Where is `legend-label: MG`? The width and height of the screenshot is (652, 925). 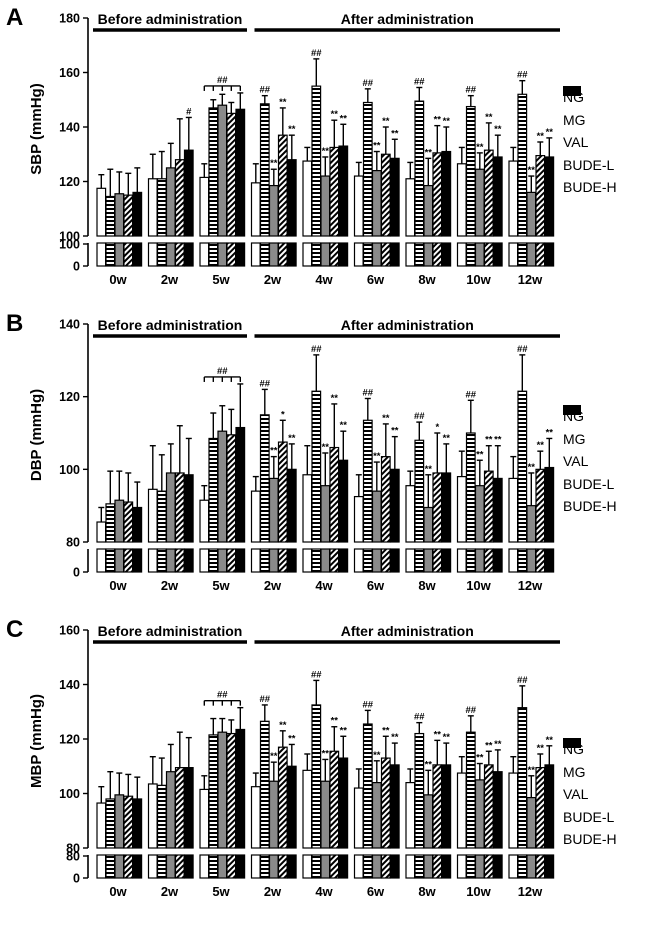
legend-label: MG is located at coordinates (574, 771).